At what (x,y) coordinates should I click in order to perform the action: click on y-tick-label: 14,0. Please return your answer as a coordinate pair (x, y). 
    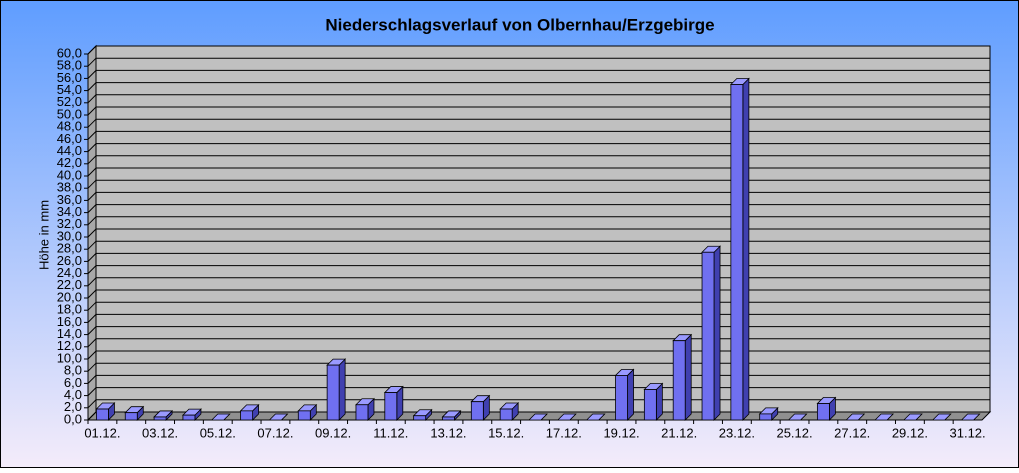
    Looking at the image, I should click on (69, 333).